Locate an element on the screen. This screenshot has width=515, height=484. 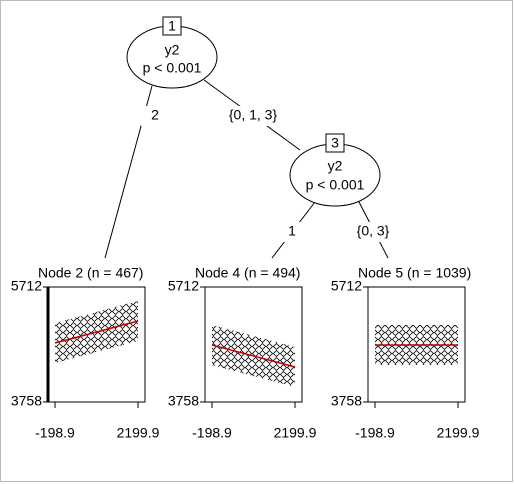
edge-label: {0, 1, 3} is located at coordinates (253, 115).